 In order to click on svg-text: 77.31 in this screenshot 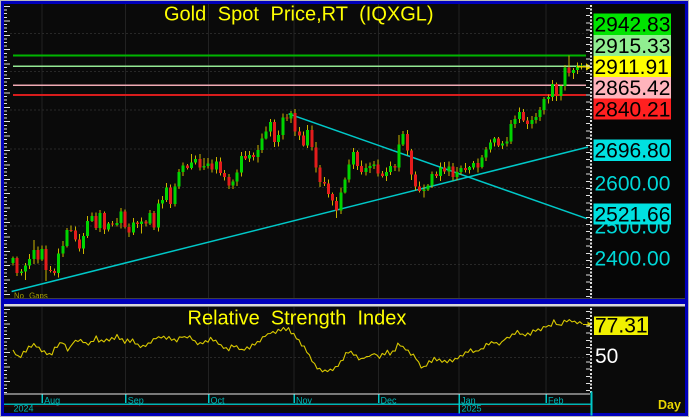, I will do `click(621, 326)`.